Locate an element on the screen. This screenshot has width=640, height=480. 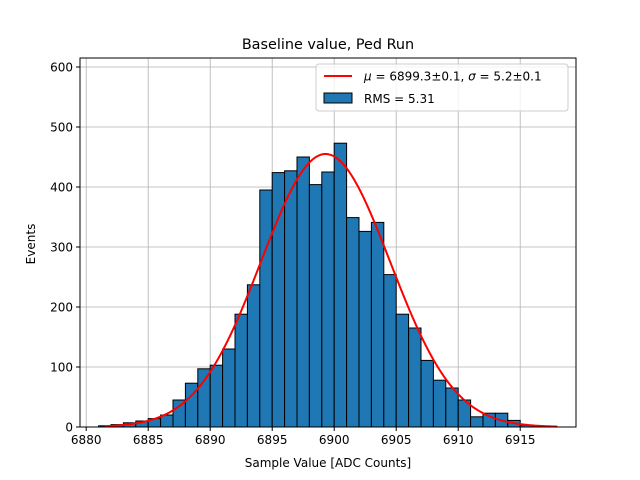
x-tick-label: 6890 is located at coordinates (210, 440).